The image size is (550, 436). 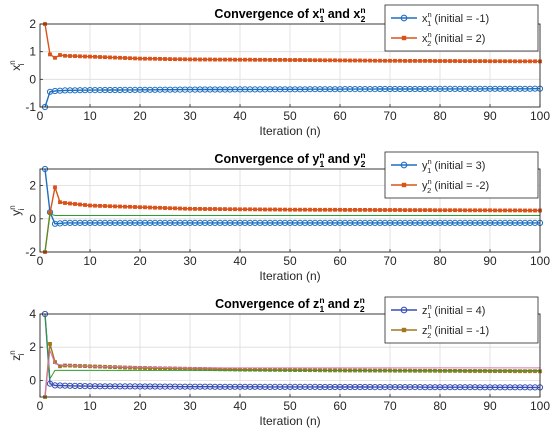 What do you see at coordinates (440, 331) in the screenshot?
I see `legend-entry: zn 2 (initial = -1)` at bounding box center [440, 331].